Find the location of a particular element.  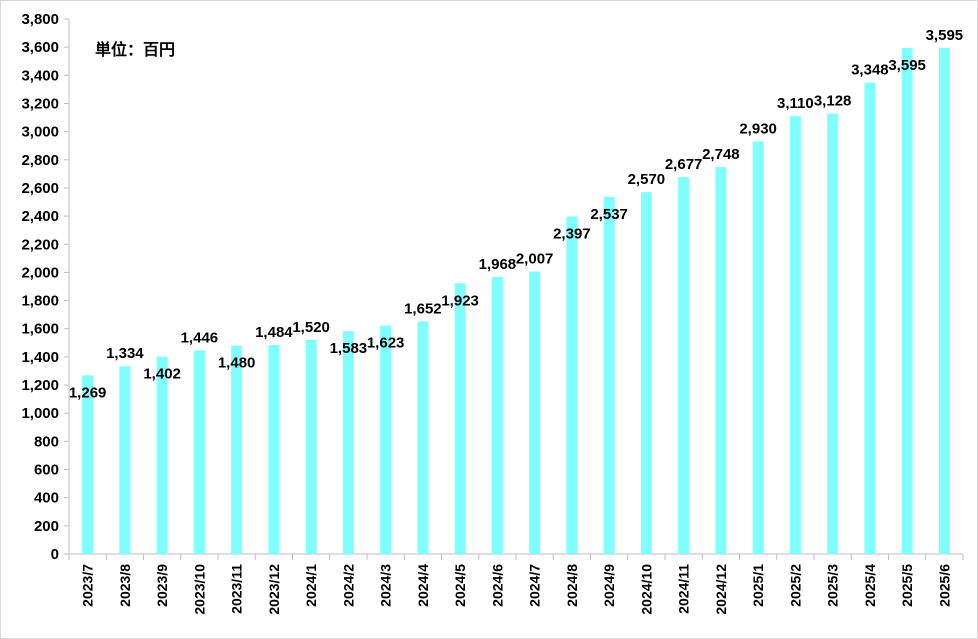

x-tick-label: 2025/6 is located at coordinates (944, 585).